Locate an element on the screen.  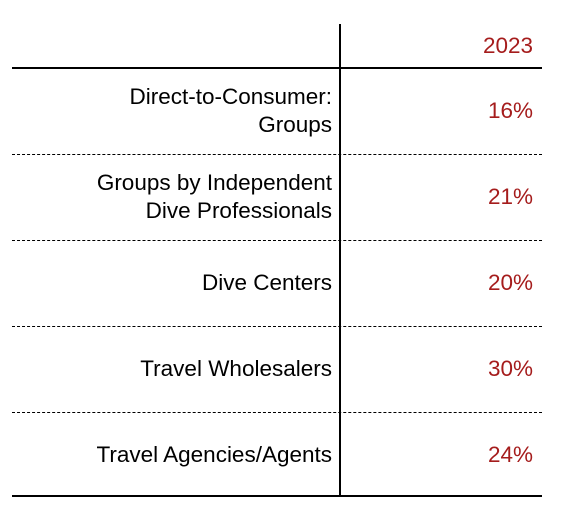
row-label: Dive Centers is located at coordinates (172, 283).